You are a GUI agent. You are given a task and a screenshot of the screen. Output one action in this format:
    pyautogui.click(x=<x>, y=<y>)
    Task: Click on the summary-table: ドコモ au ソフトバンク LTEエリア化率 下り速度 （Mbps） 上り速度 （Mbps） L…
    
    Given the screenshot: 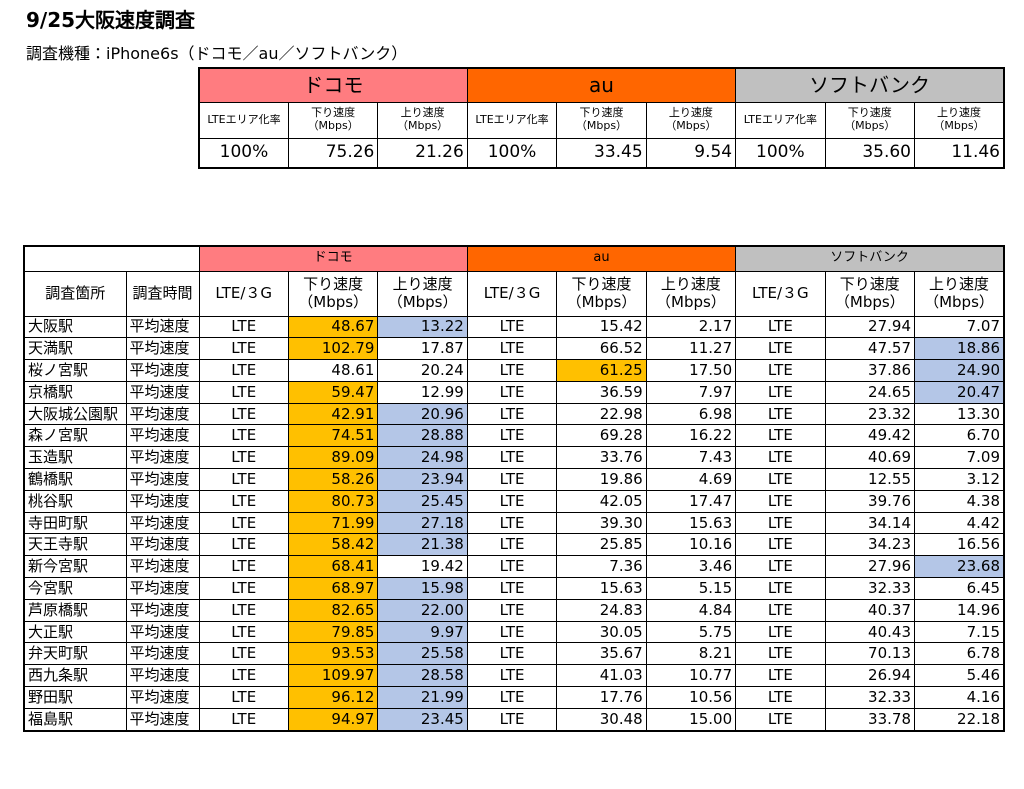 What is the action you would take?
    pyautogui.click(x=601, y=118)
    